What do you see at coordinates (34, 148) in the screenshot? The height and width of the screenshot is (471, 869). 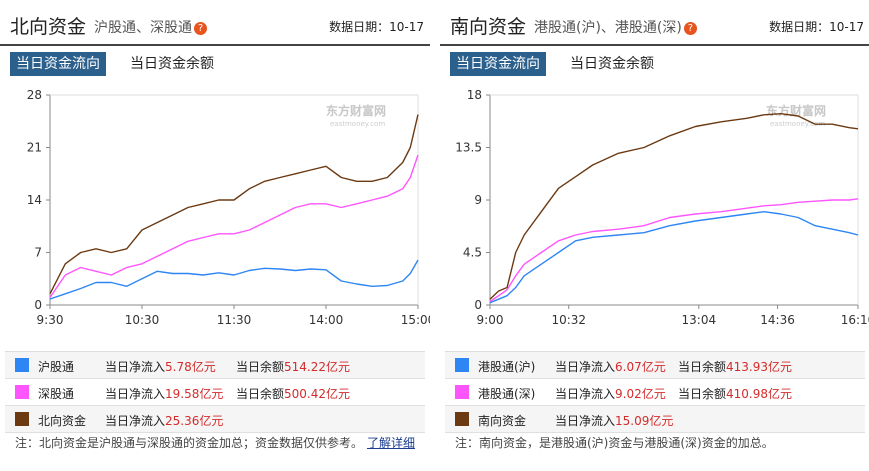 I see `y-tick-label: 21` at bounding box center [34, 148].